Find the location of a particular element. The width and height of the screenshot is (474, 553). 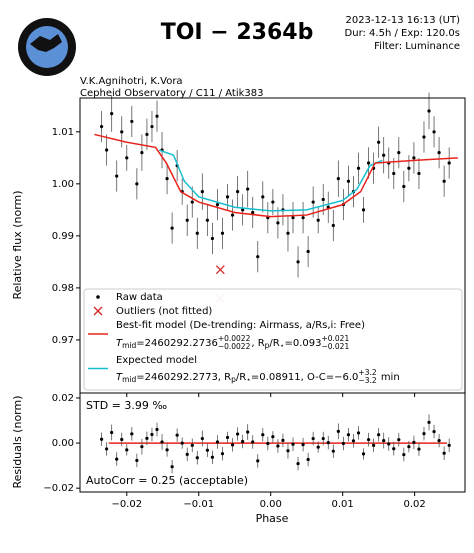

y-tick-label: −0.02 is located at coordinates (58, 488).